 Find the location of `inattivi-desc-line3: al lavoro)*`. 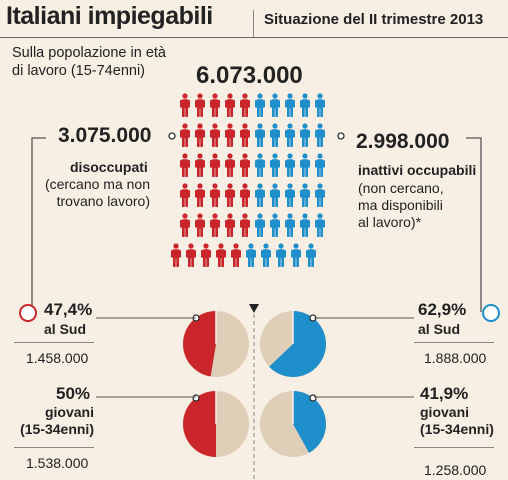

inattivi-desc-line3: al lavoro)* is located at coordinates (390, 222).